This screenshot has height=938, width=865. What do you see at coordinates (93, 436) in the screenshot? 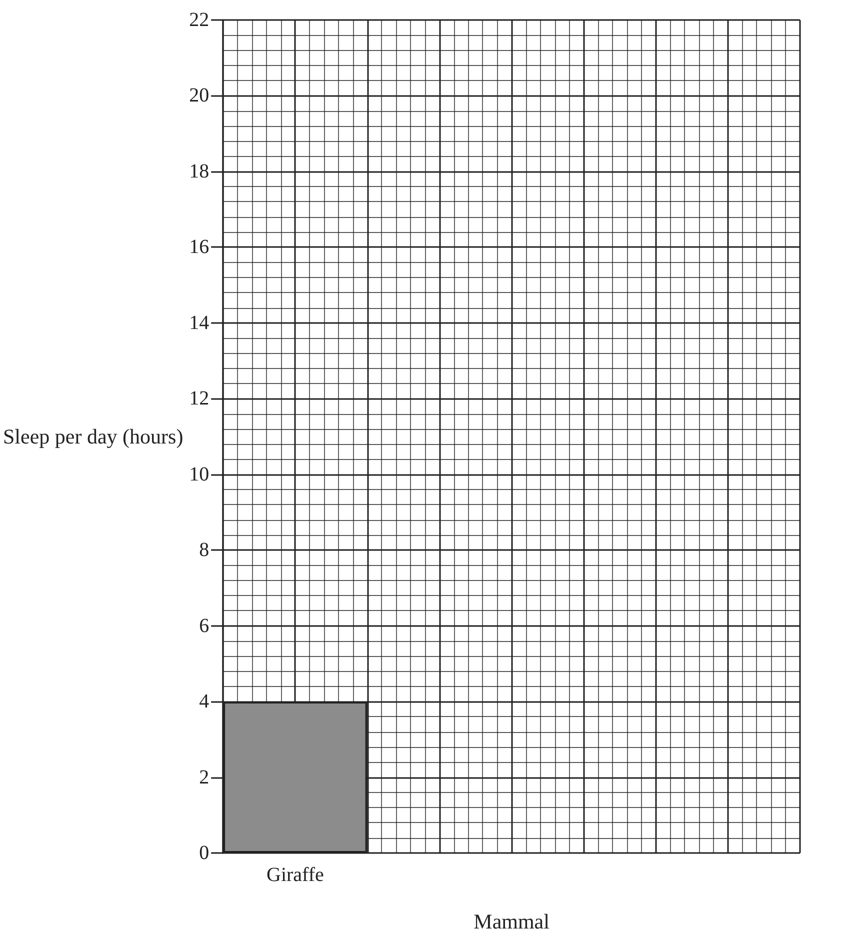
I see `y-axis-title: Sleep per day (hours)` at bounding box center [93, 436].